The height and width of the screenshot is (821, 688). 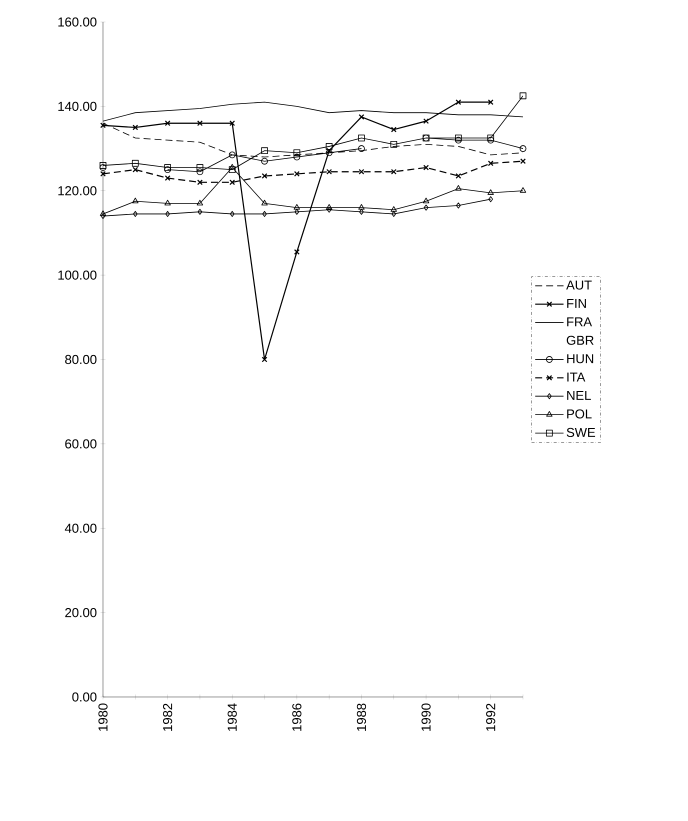 What do you see at coordinates (80, 613) in the screenshot?
I see `y-tick-label: 20.00` at bounding box center [80, 613].